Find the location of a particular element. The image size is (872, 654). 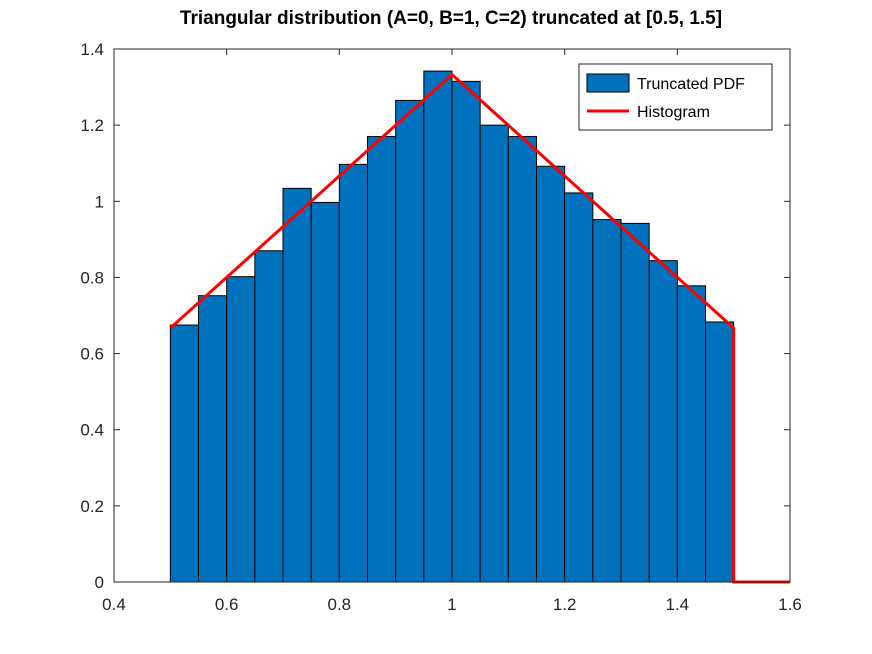

y-tick-label: 0.4 is located at coordinates (92, 430).